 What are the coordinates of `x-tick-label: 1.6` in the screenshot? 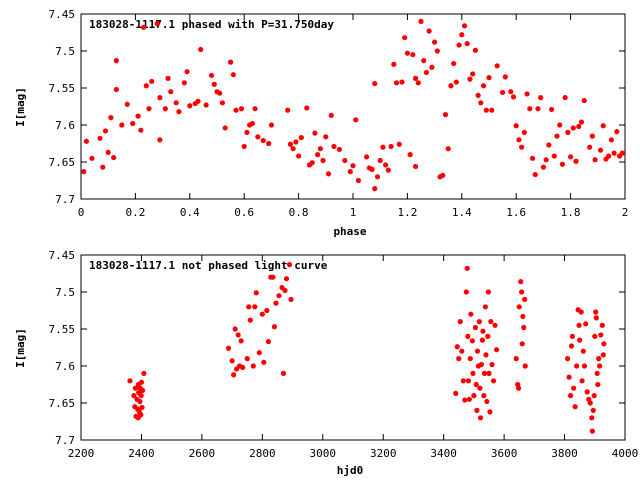 It's located at (516, 212).